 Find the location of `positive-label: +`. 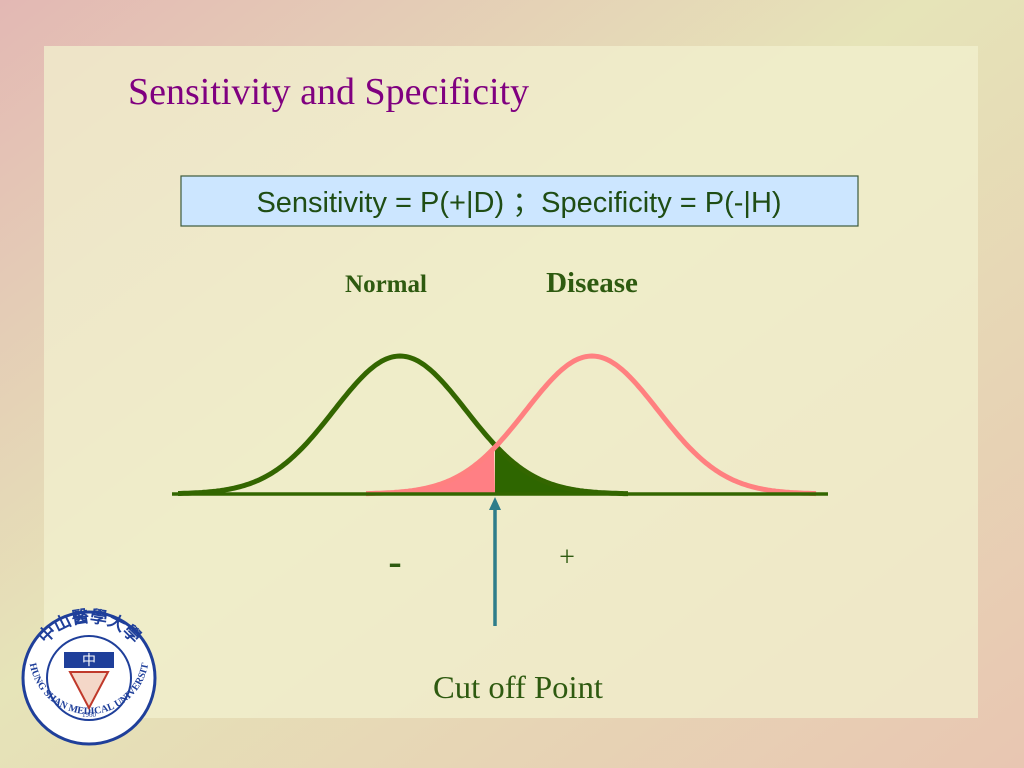

positive-label: + is located at coordinates (567, 557).